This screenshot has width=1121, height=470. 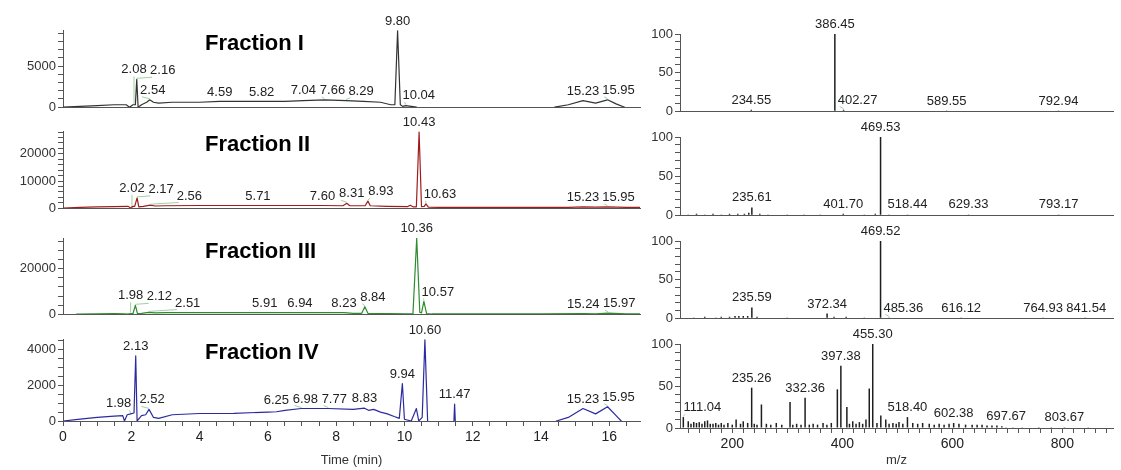 What do you see at coordinates (702, 407) in the screenshot?
I see `annotation: 111.04` at bounding box center [702, 407].